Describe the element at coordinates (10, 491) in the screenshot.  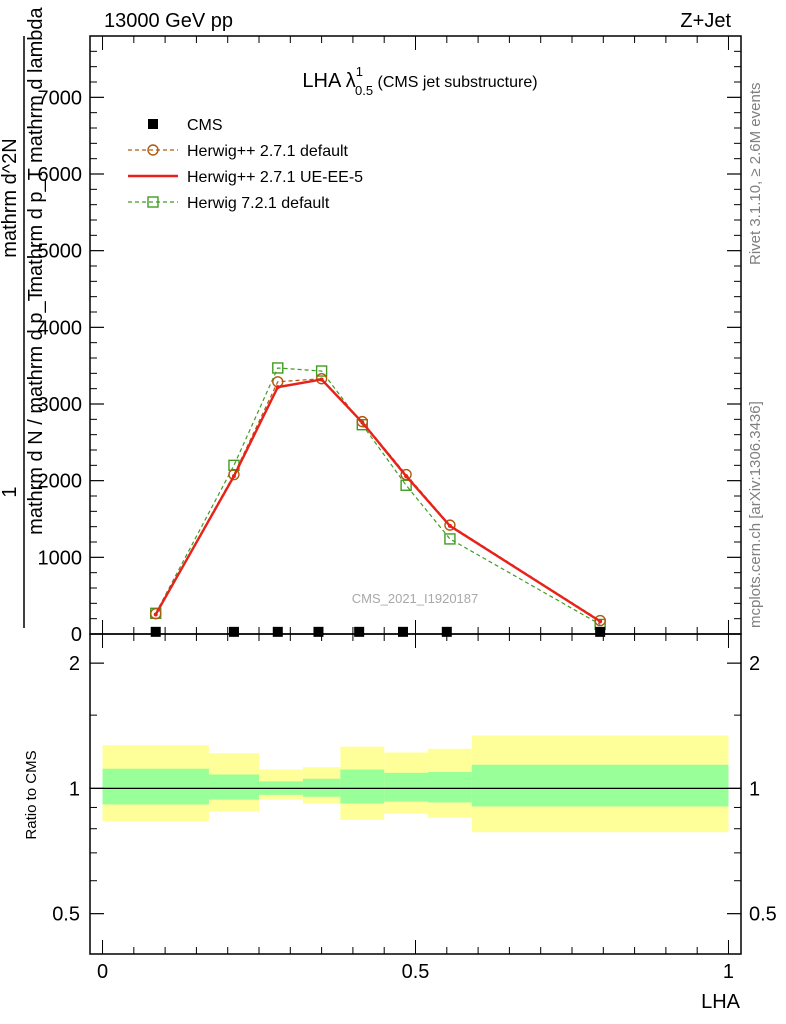
I see `y-label-one: 1` at that location.